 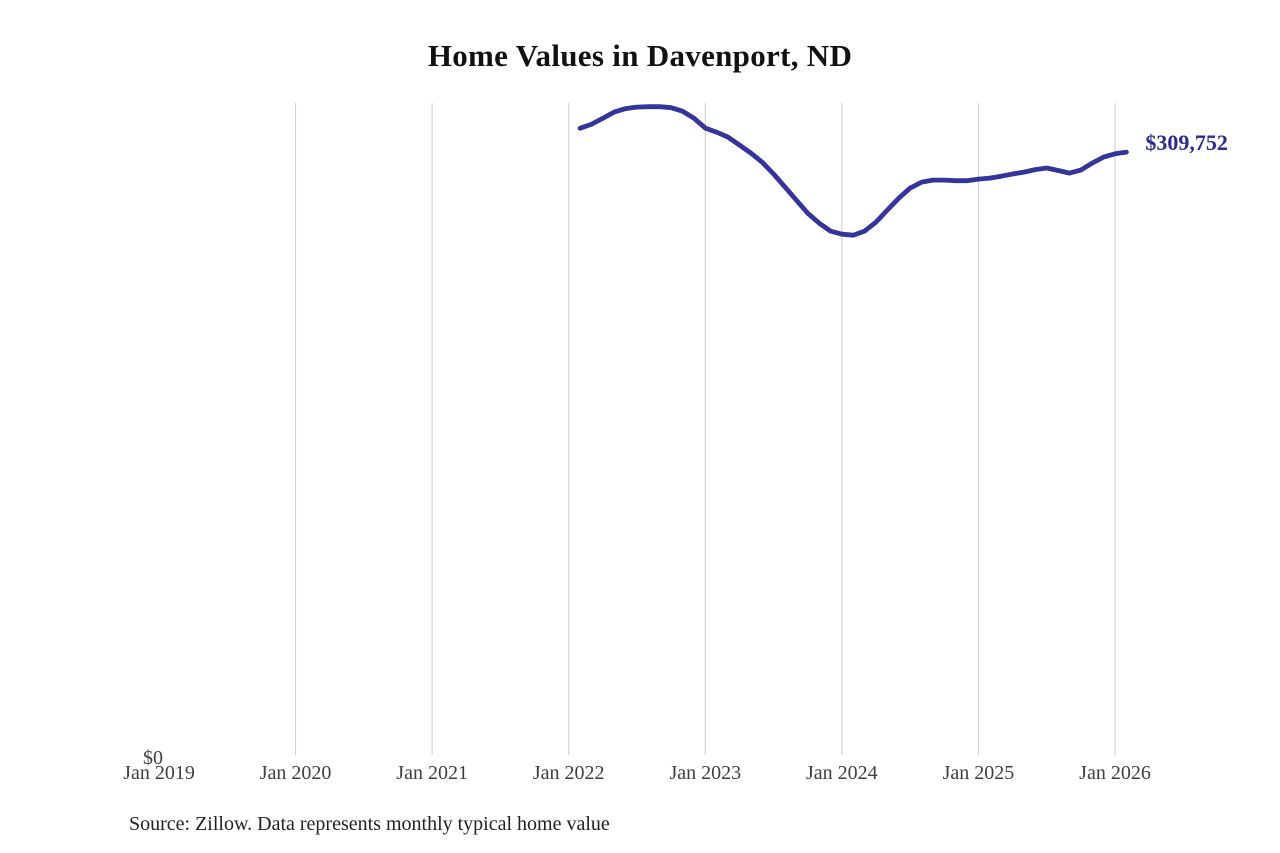 I want to click on home-value-line, so click(x=853, y=171).